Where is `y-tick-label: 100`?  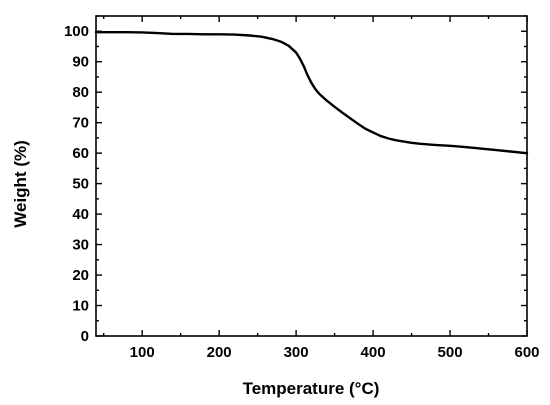 y-tick-label: 100 is located at coordinates (76, 31).